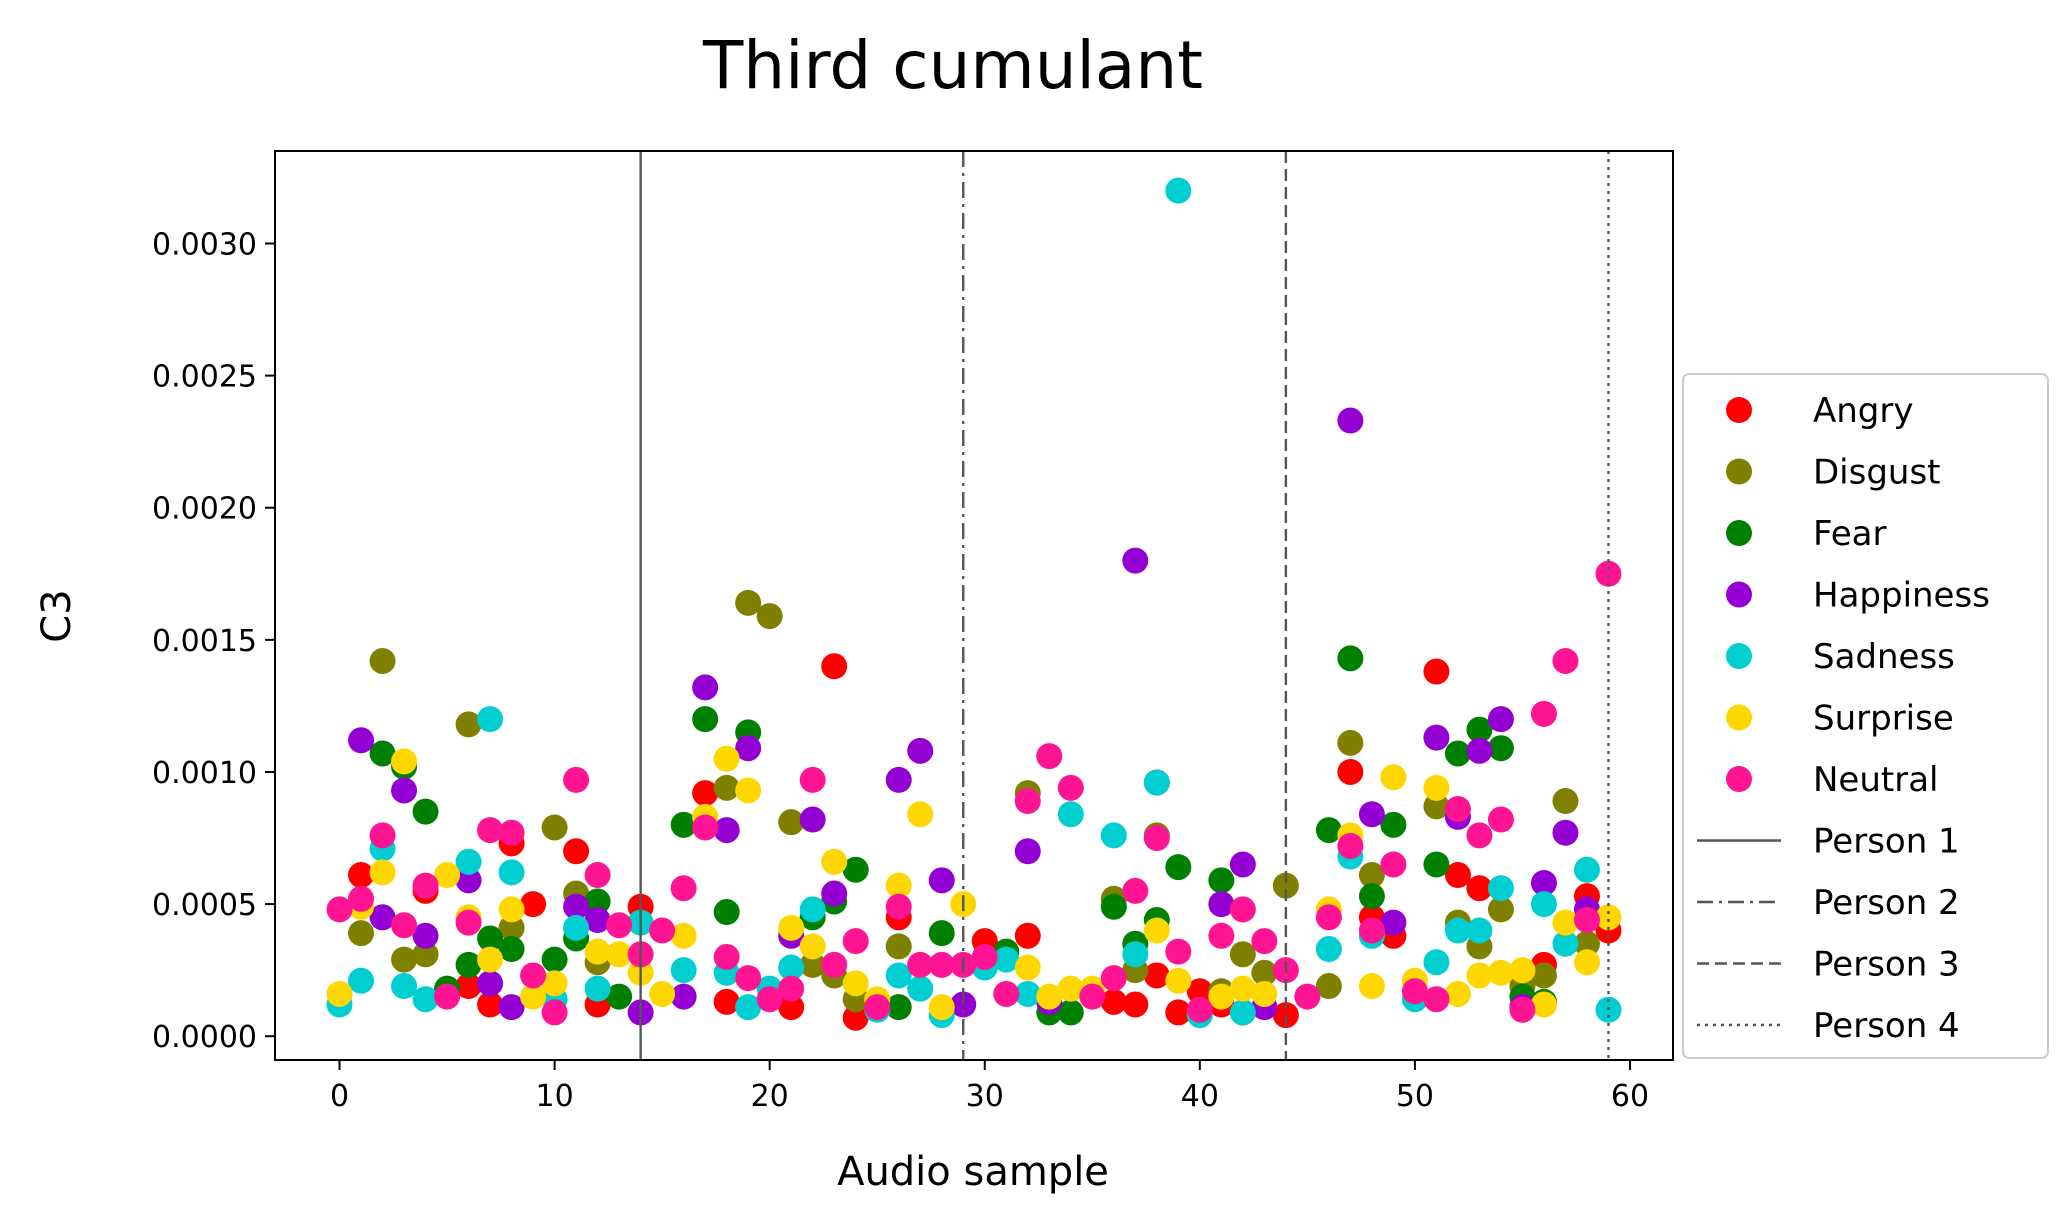 The width and height of the screenshot is (2072, 1223). What do you see at coordinates (1884, 657) in the screenshot?
I see `legend-label-sadness: Sadness` at bounding box center [1884, 657].